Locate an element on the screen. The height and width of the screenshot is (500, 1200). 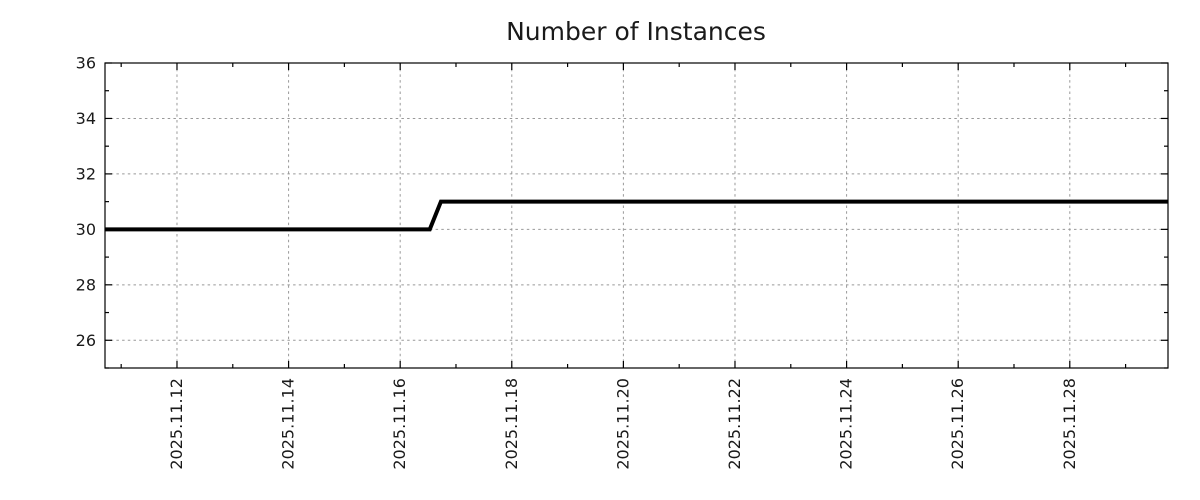
y-tick-label: 36 is located at coordinates (86, 63).